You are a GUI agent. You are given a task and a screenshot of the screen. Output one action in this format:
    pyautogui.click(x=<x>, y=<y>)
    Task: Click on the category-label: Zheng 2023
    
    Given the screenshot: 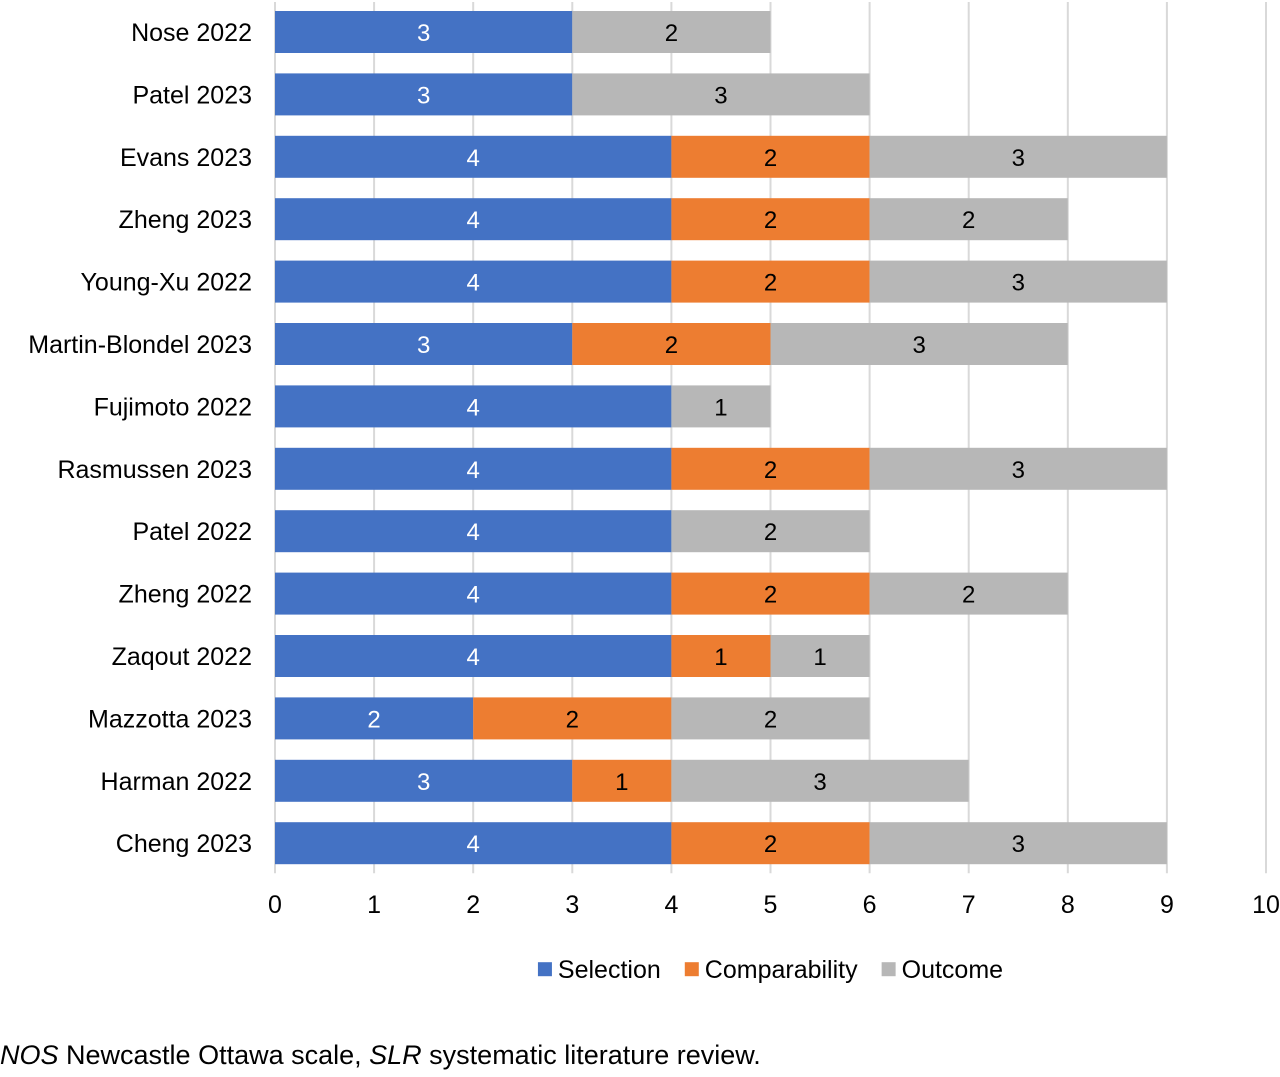 What is the action you would take?
    pyautogui.click(x=185, y=220)
    